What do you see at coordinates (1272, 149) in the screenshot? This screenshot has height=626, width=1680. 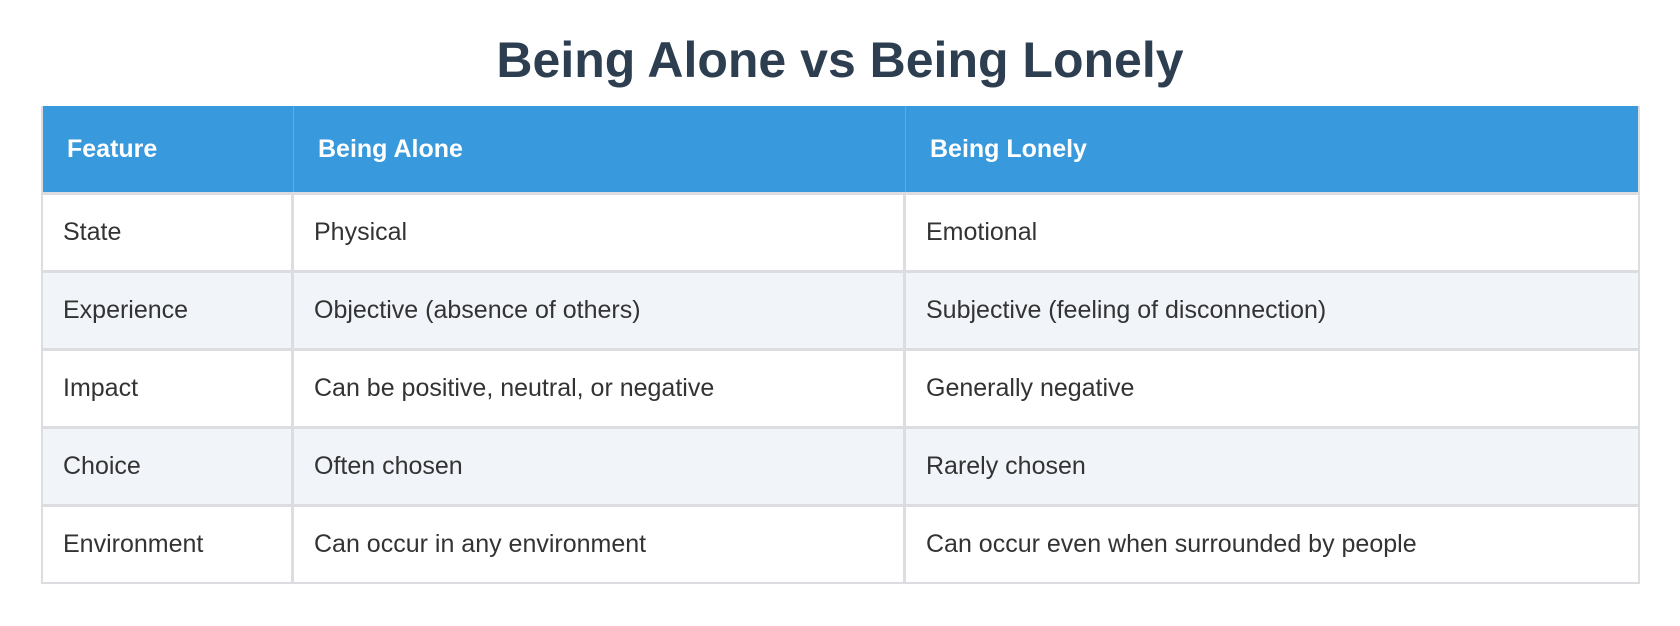 I see `header-cell-being-lonely: Being Lonely` at bounding box center [1272, 149].